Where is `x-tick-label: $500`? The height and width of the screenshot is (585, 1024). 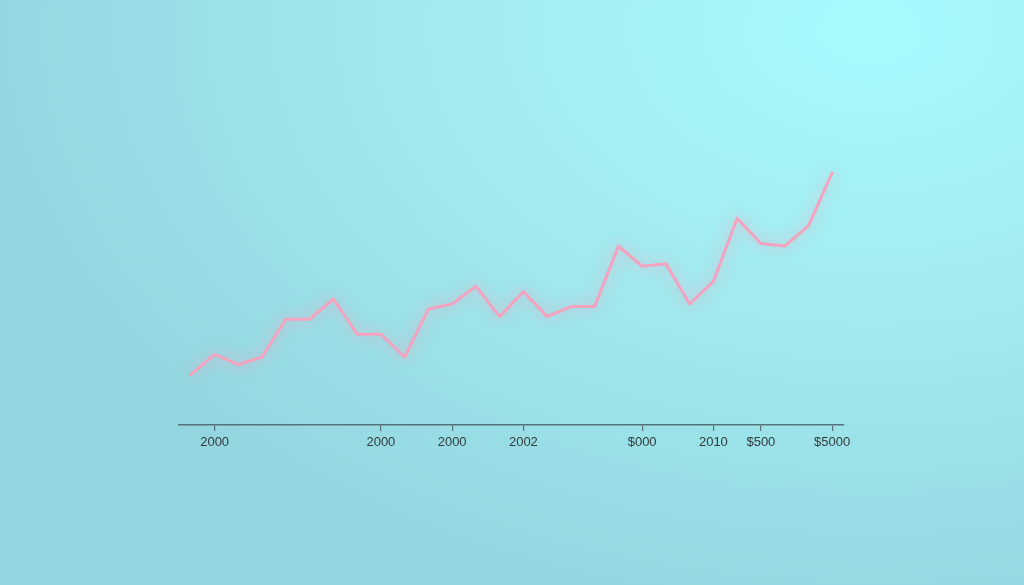
x-tick-label: $500 is located at coordinates (761, 442).